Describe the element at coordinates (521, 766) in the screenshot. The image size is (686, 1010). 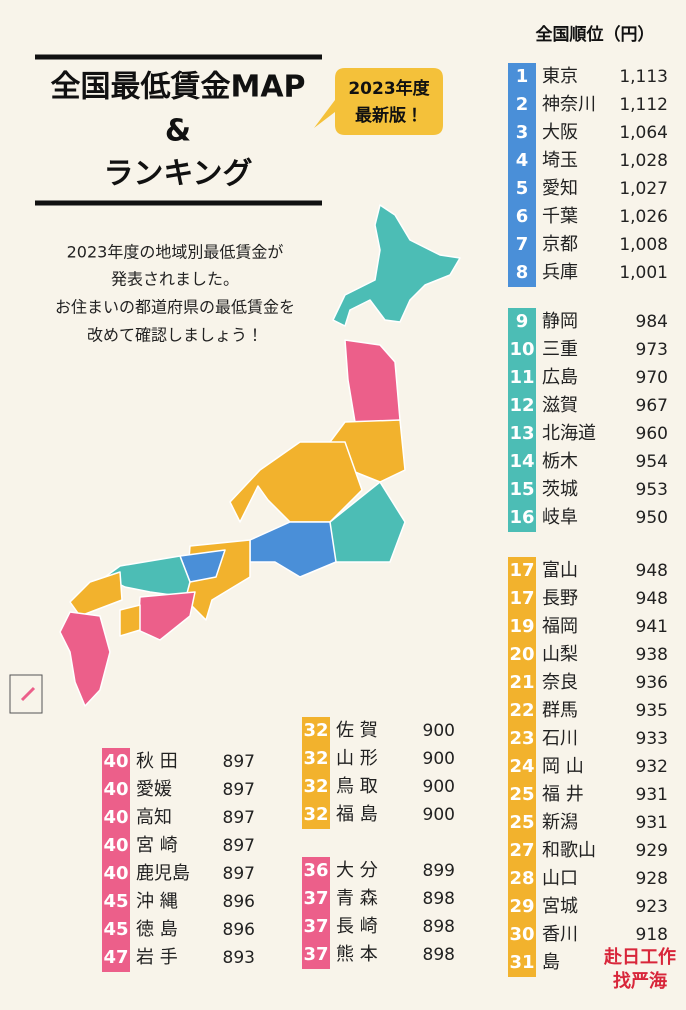
I see `rank: 24` at that location.